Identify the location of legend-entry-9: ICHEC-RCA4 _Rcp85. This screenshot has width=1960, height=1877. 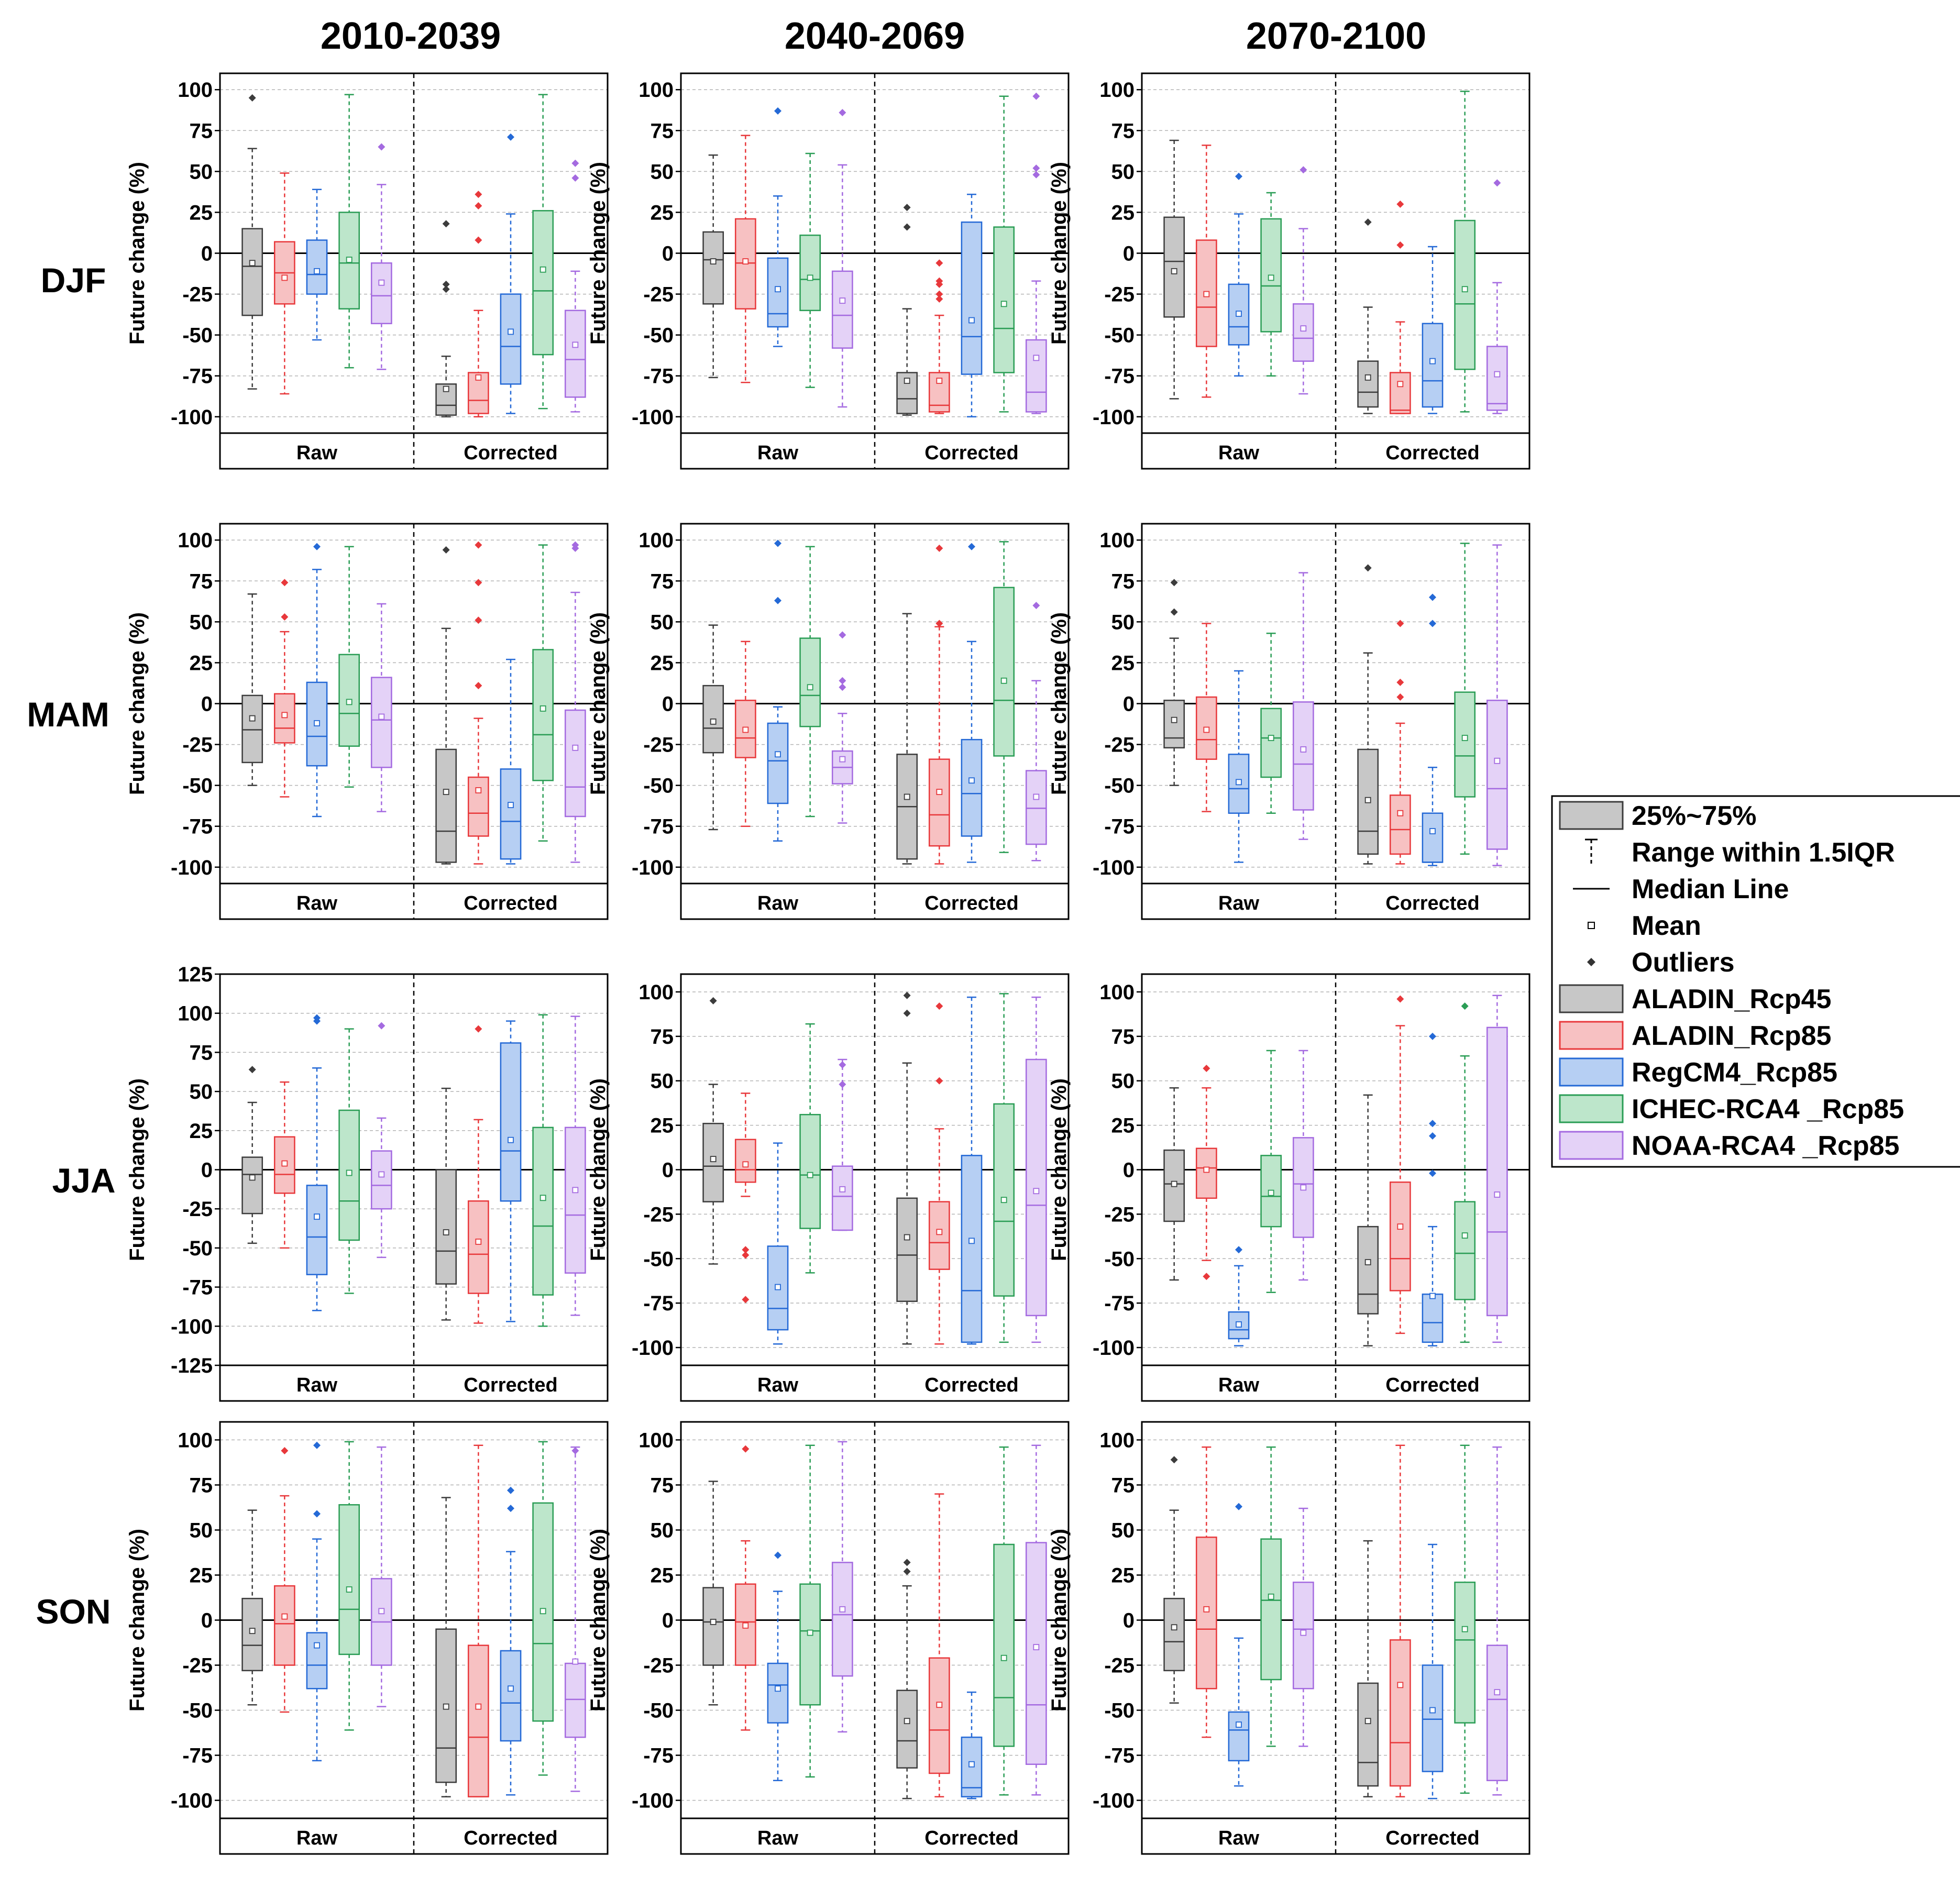
(1731, 1109).